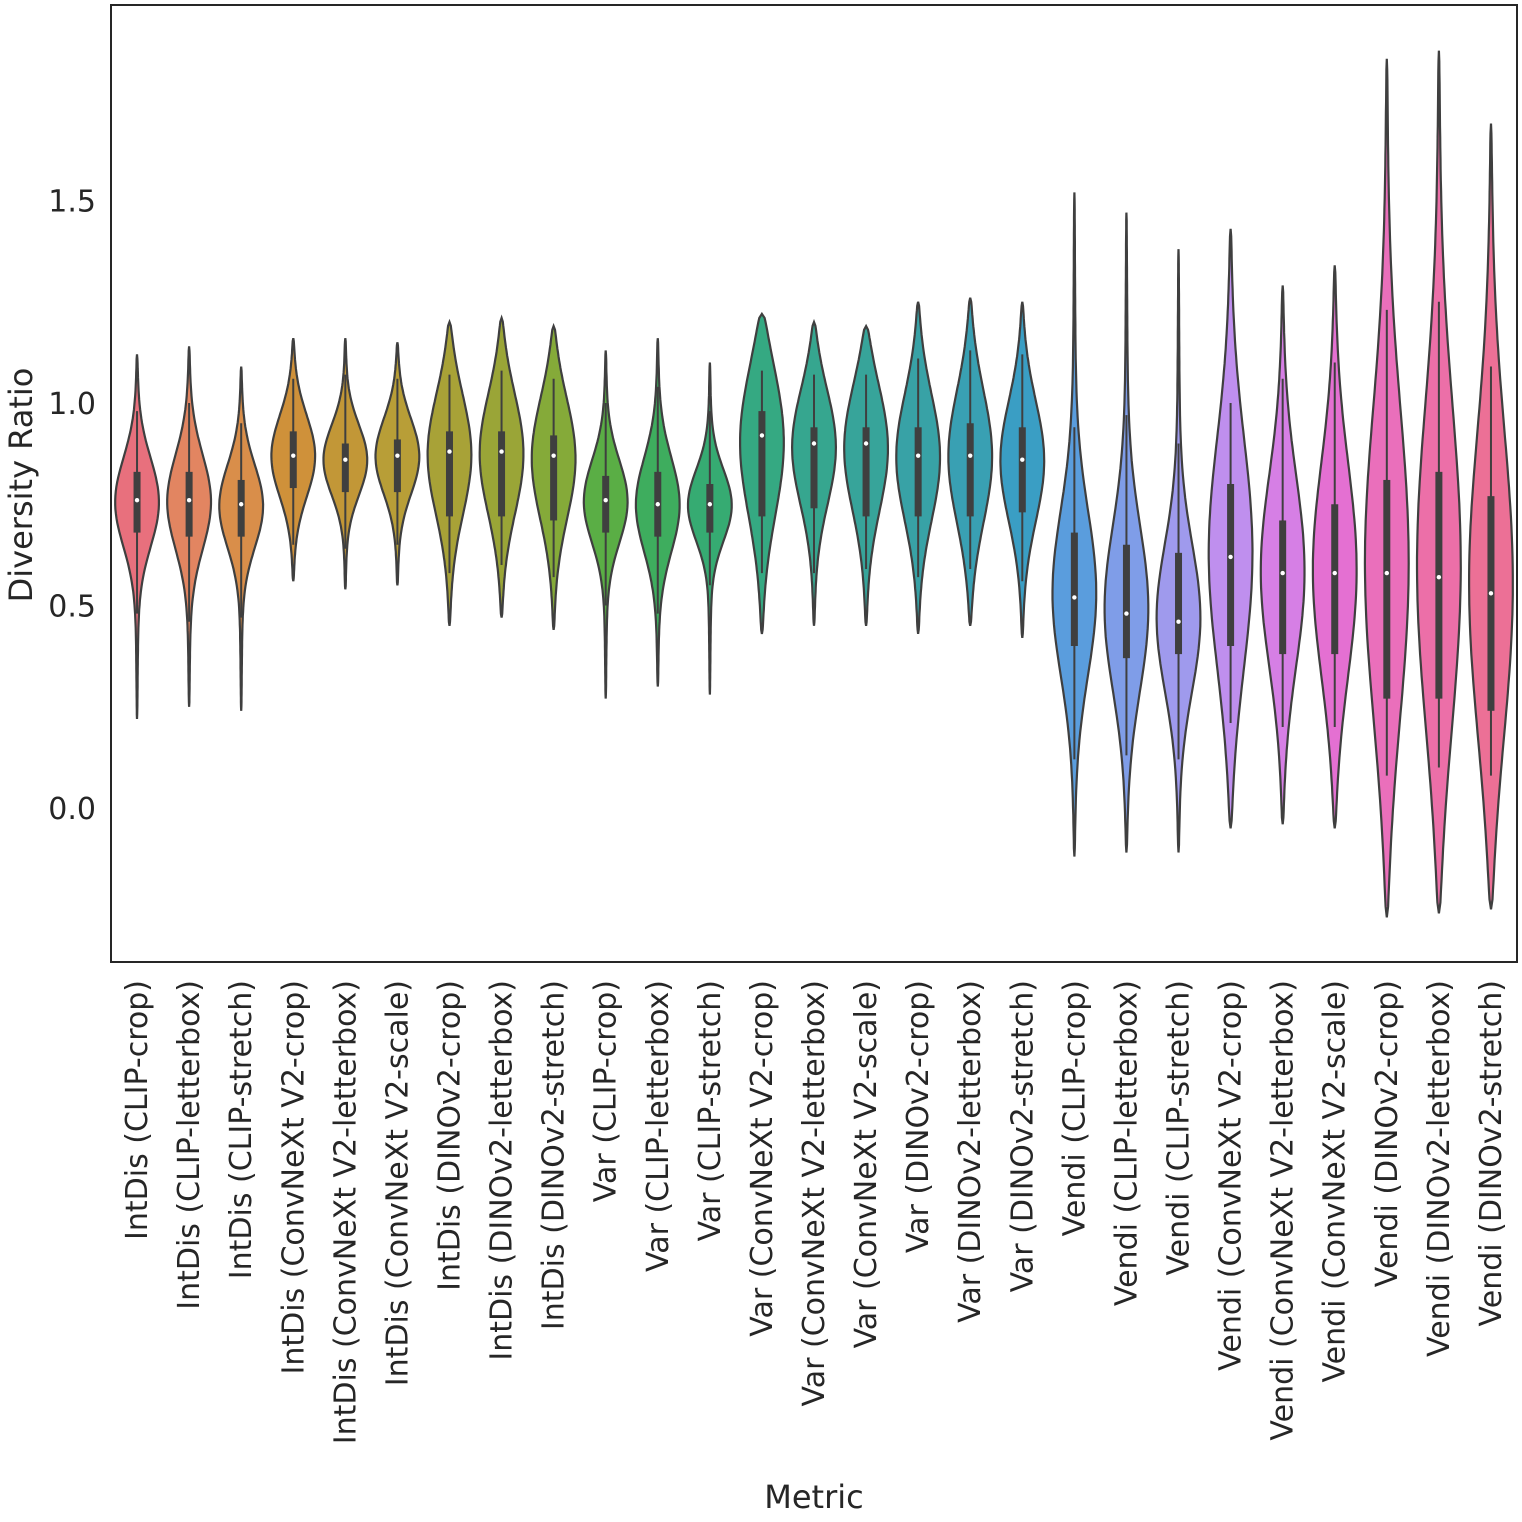 The height and width of the screenshot is (1522, 1522). Describe the element at coordinates (762, 1158) in the screenshot. I see `x-tick-label: Var (ConvNeXt V2-crop)` at that location.